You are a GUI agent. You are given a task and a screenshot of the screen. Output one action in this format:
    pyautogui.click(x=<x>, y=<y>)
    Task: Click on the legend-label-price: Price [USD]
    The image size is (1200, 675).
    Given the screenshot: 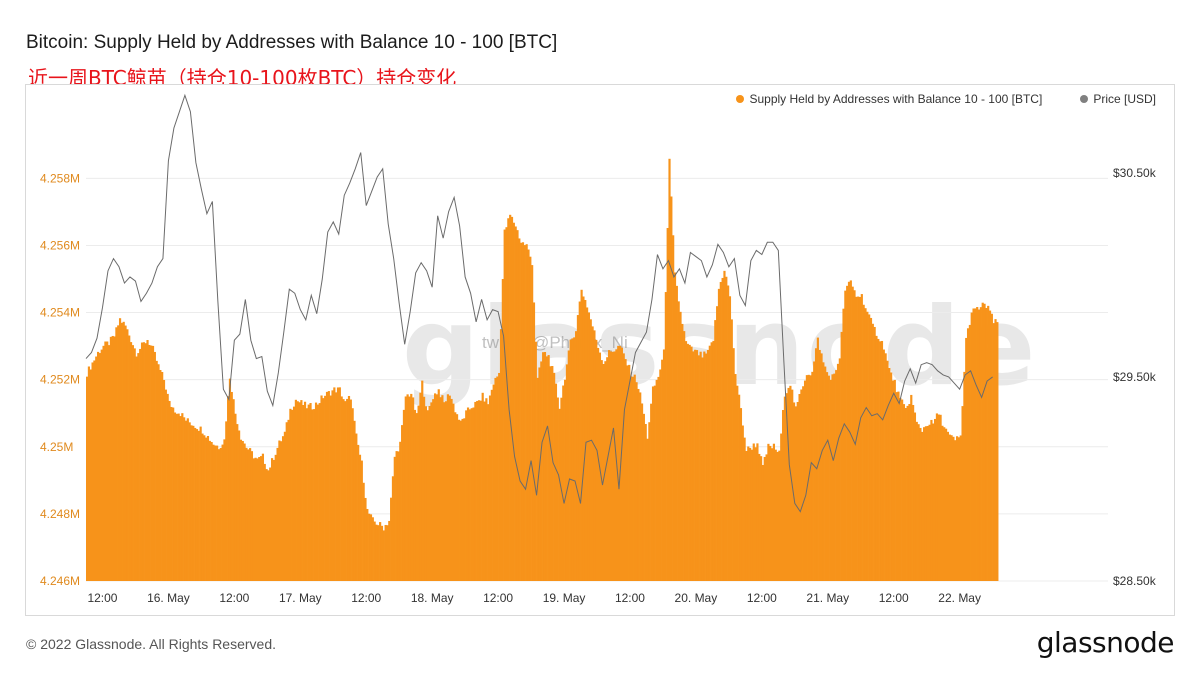 What is the action you would take?
    pyautogui.click(x=1124, y=99)
    